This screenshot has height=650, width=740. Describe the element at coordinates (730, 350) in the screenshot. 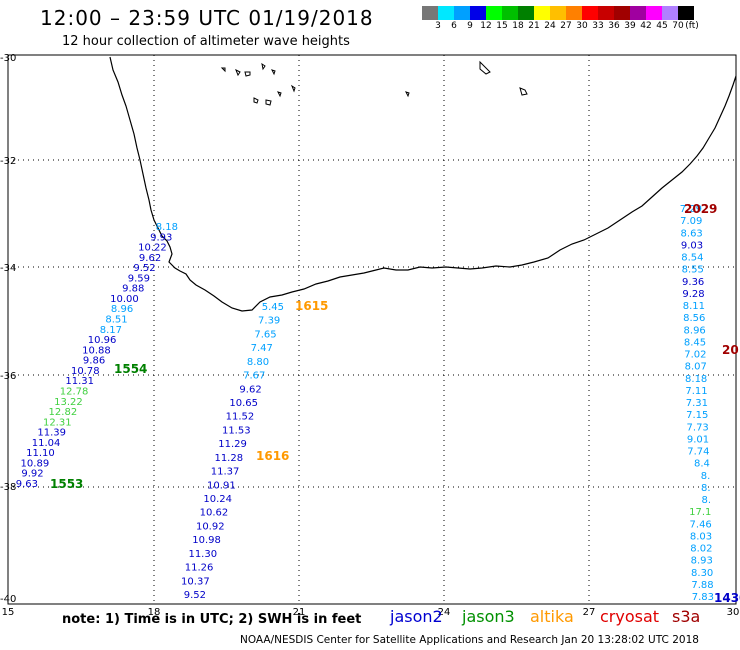

I see `time-label-20: 20` at that location.